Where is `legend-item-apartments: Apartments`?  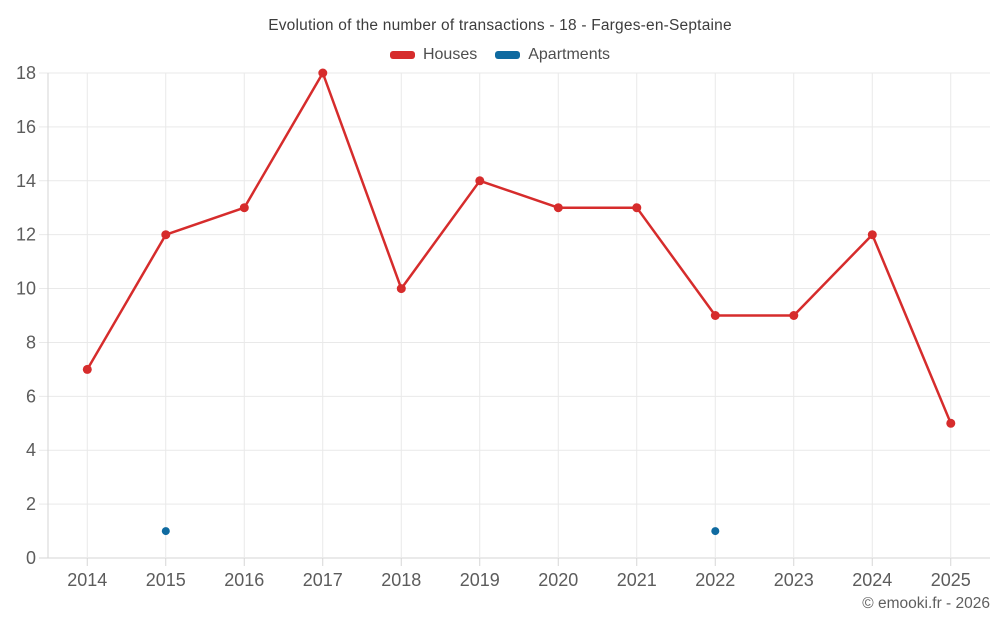 legend-item-apartments: Apartments is located at coordinates (552, 55).